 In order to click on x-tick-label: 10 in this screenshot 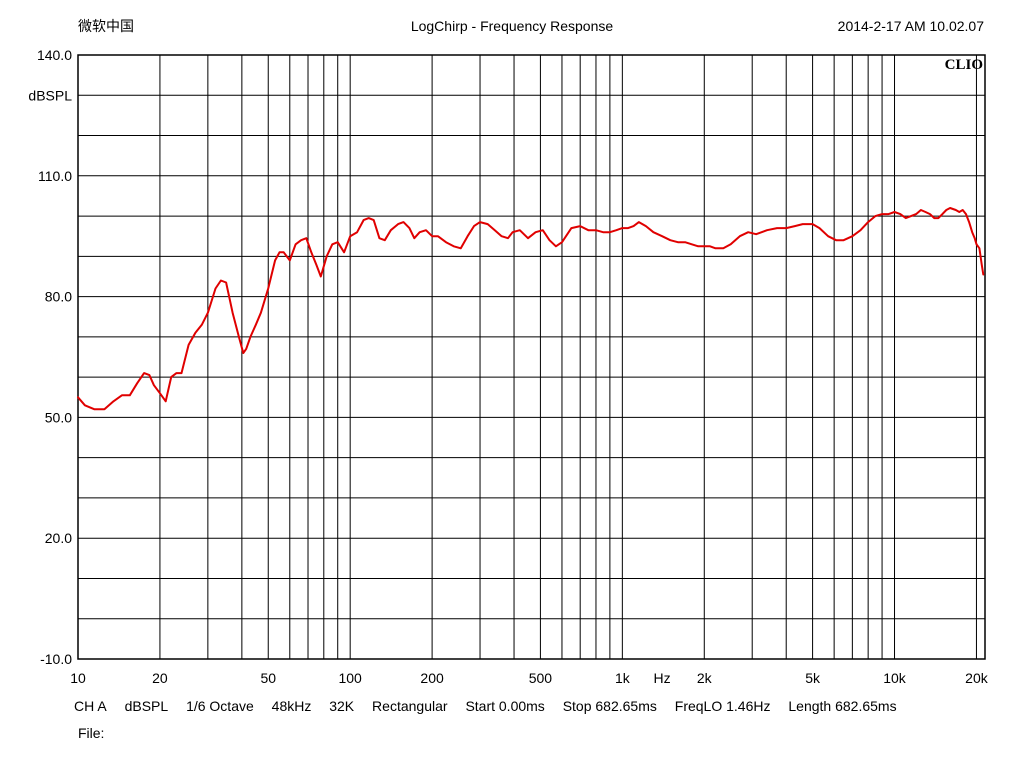, I will do `click(78, 678)`.